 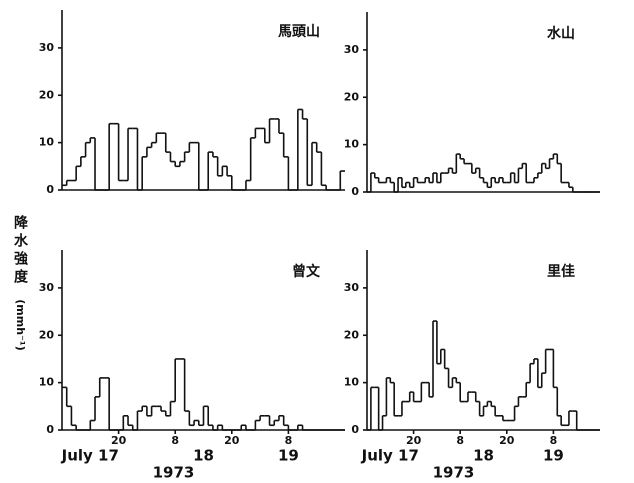 I want to click on y-label: 降水強度, so click(x=20, y=250).